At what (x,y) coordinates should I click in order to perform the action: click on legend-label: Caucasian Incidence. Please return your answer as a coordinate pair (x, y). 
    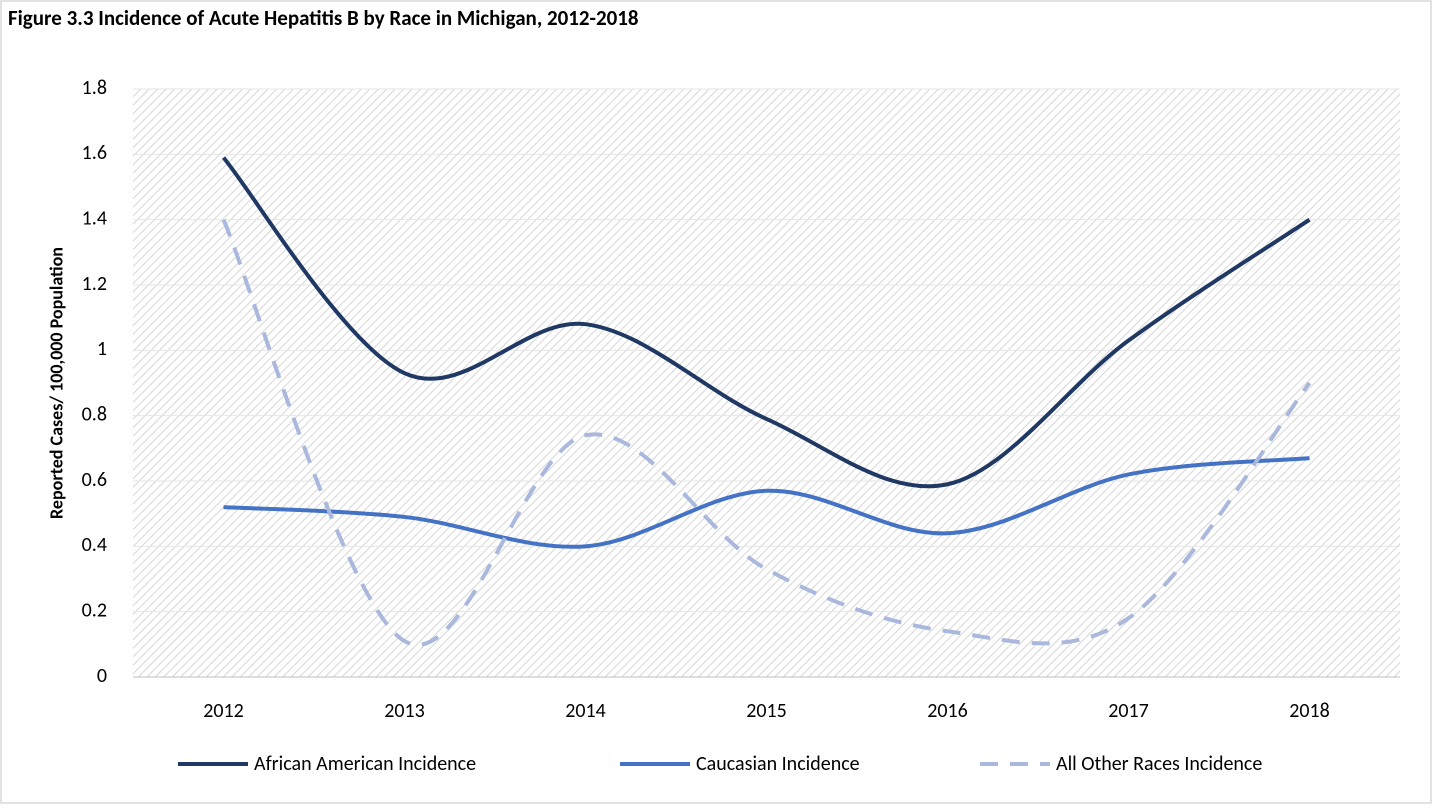
    Looking at the image, I should click on (778, 764).